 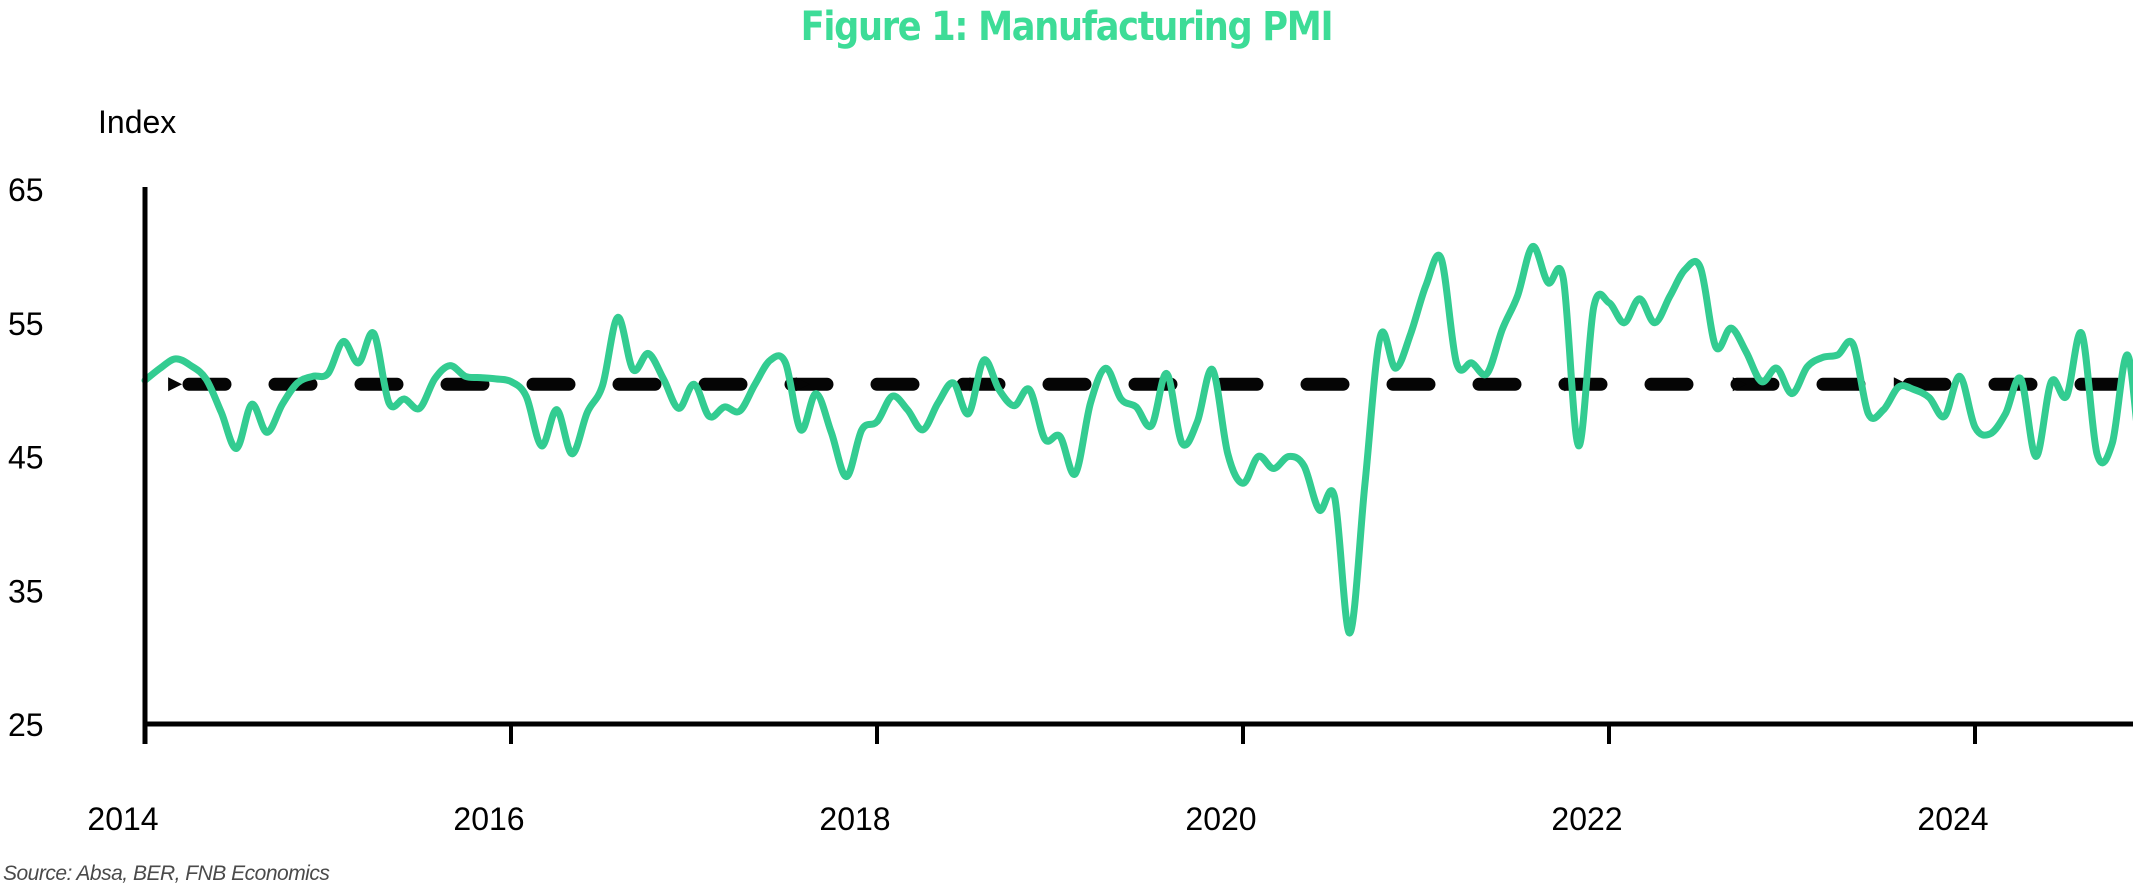 I want to click on x-tick-label: 2020, so click(x=1220, y=819).